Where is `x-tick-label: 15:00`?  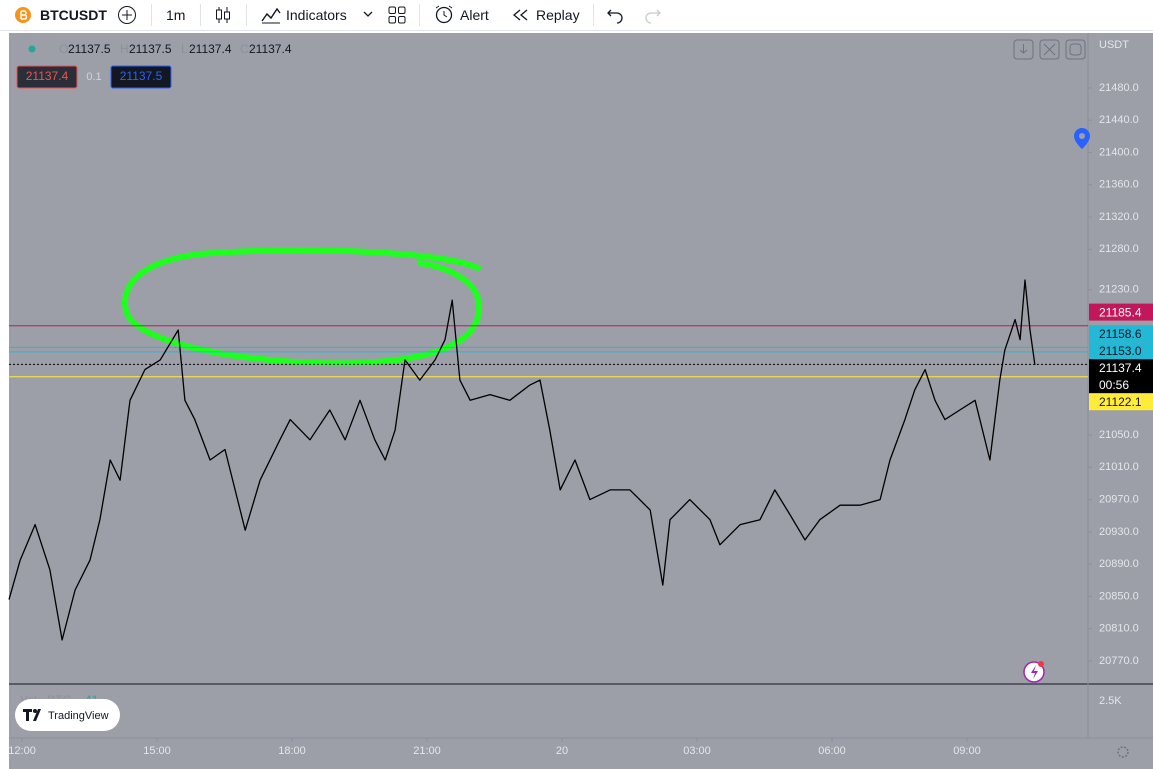 x-tick-label: 15:00 is located at coordinates (157, 751).